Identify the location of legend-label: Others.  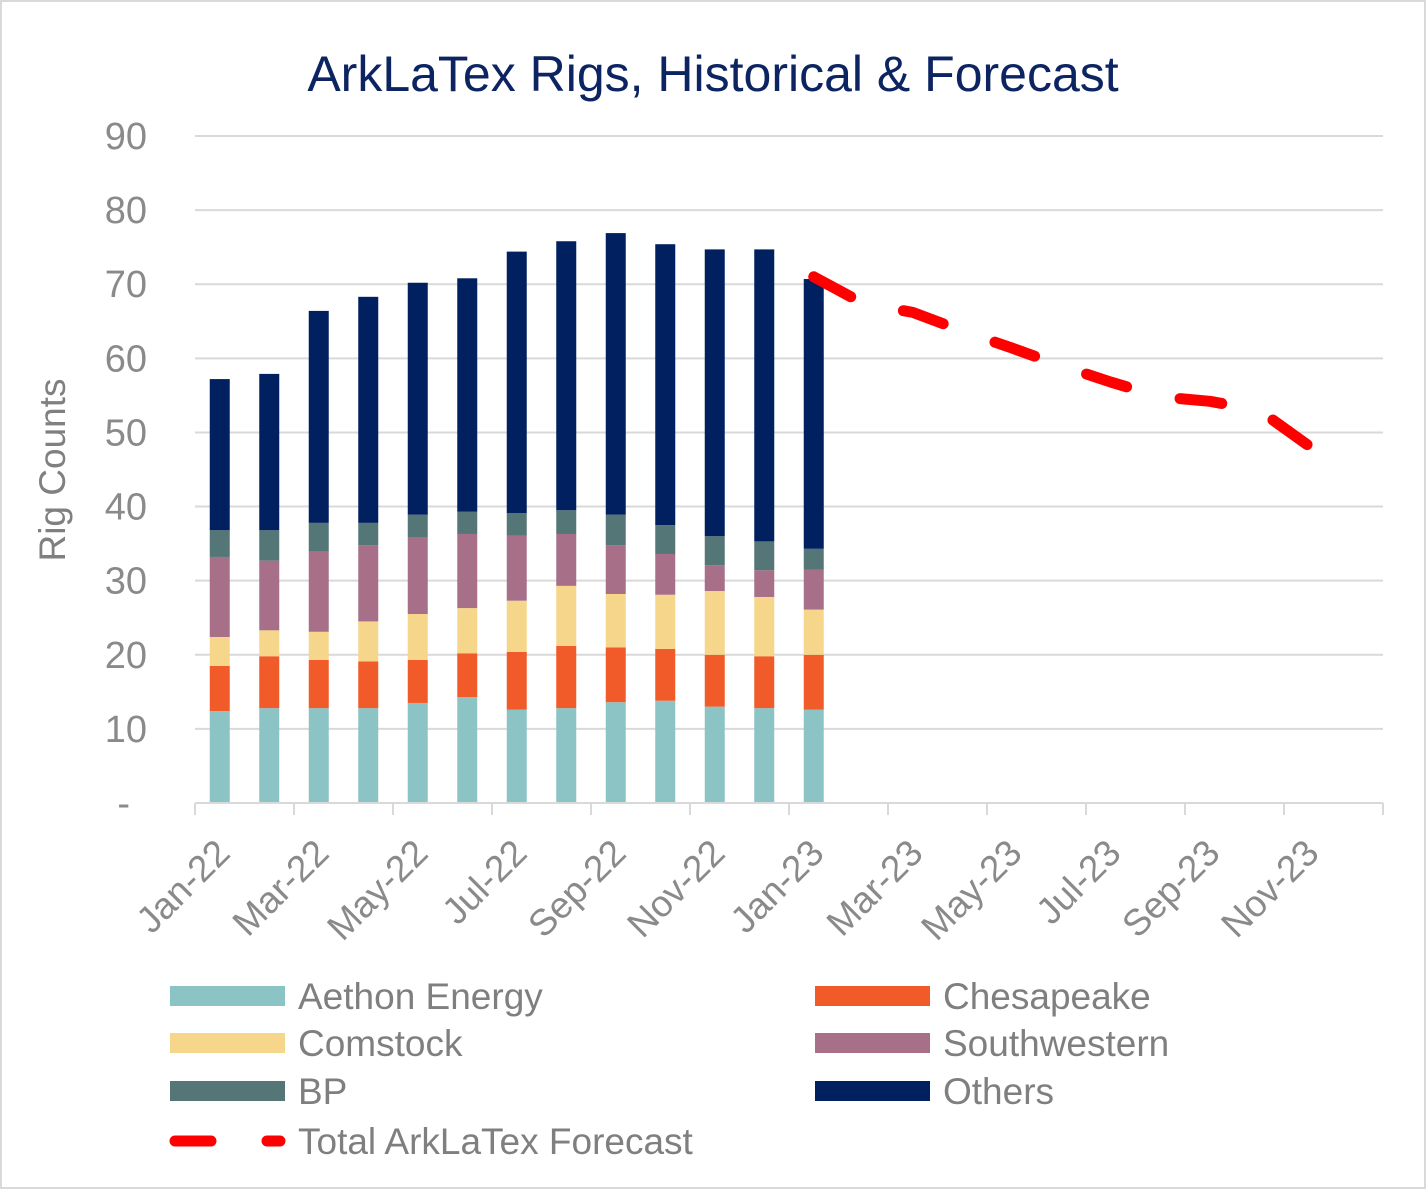
(998, 1091).